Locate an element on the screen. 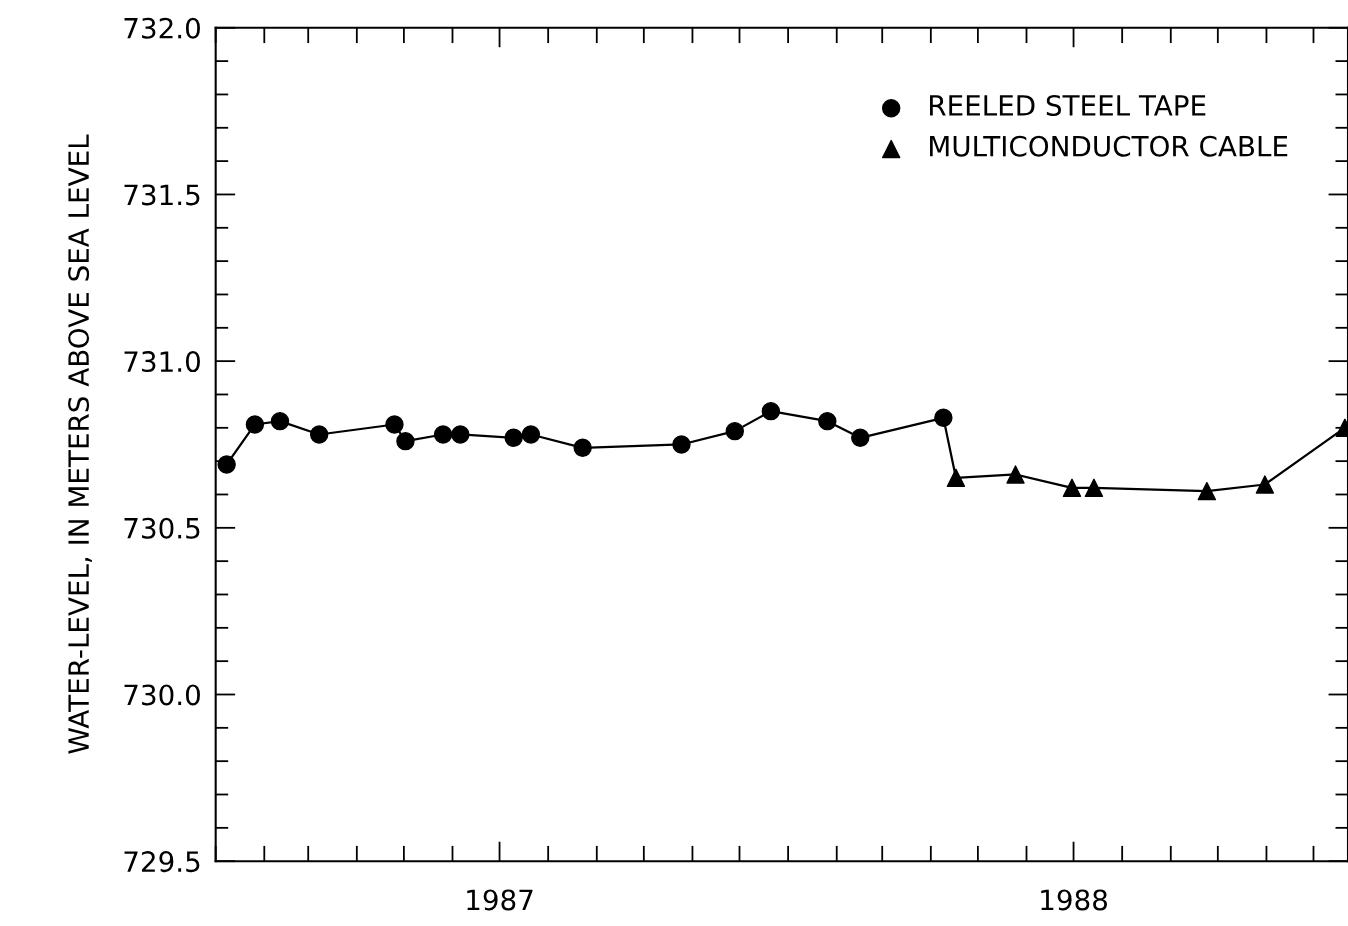 The height and width of the screenshot is (926, 1348). y-axis-title: WATER-LEVEL, IN METERS ABOVE SEA LEVEL is located at coordinates (80, 444).